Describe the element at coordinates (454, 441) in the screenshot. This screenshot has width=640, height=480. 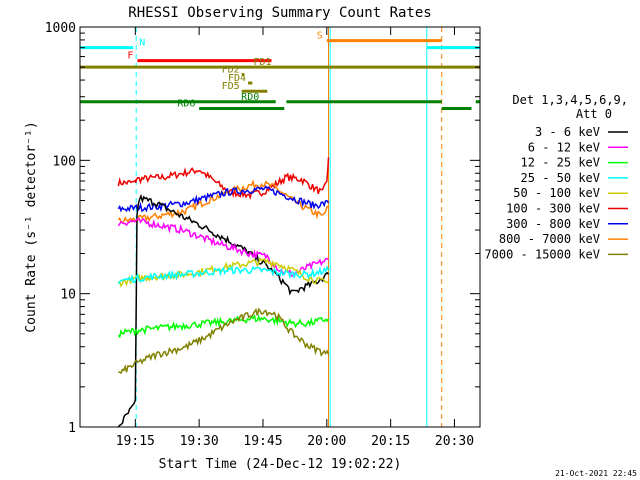
I see `x-tick-label: 20:30` at that location.